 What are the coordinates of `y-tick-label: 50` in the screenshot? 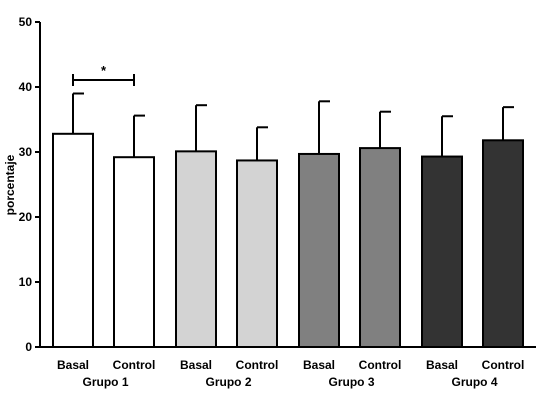 It's located at (26, 22).